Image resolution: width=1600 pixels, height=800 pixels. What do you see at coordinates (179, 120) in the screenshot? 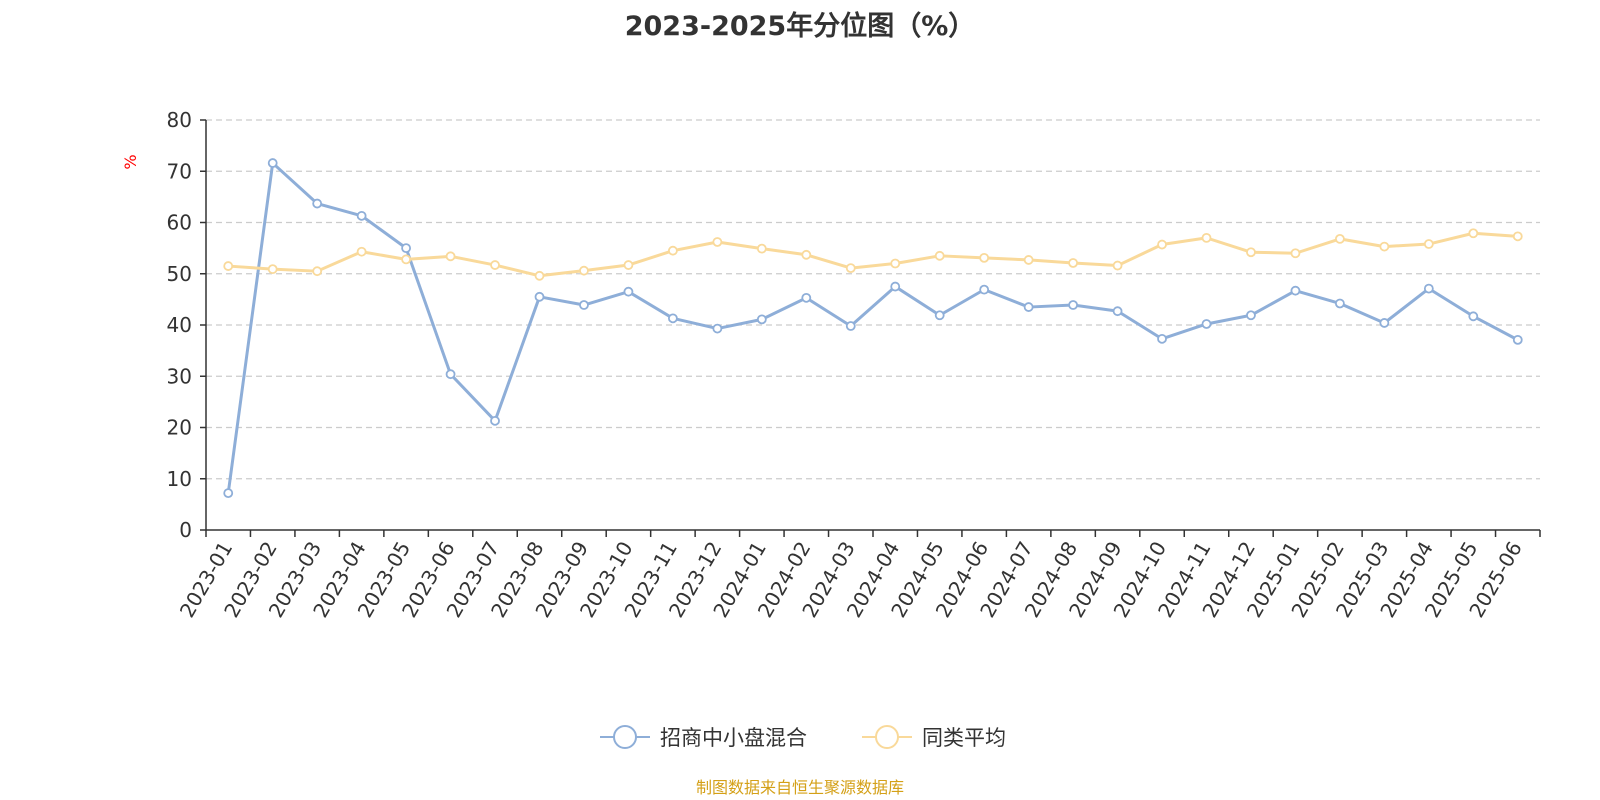
I see `y-tick-label: 80` at bounding box center [179, 120].